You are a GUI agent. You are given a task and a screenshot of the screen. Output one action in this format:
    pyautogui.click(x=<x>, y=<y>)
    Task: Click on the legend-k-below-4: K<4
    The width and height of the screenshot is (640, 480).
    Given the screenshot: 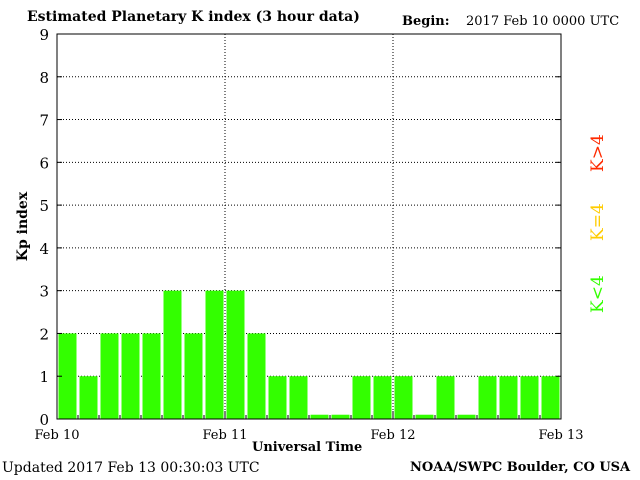 What is the action you would take?
    pyautogui.click(x=598, y=294)
    